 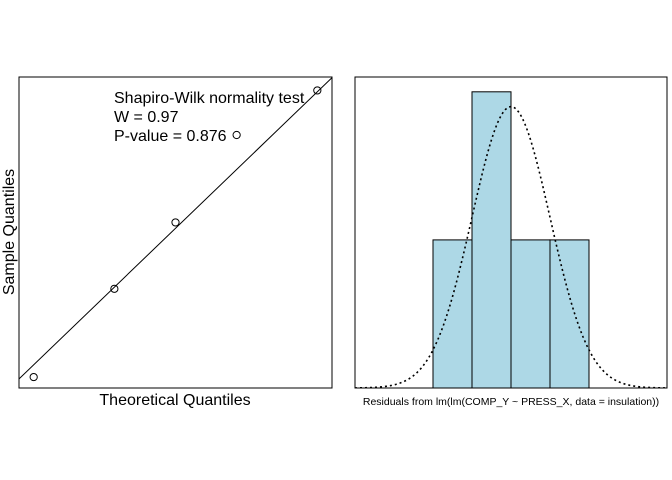 I want to click on histogram-bars, so click(x=511, y=240).